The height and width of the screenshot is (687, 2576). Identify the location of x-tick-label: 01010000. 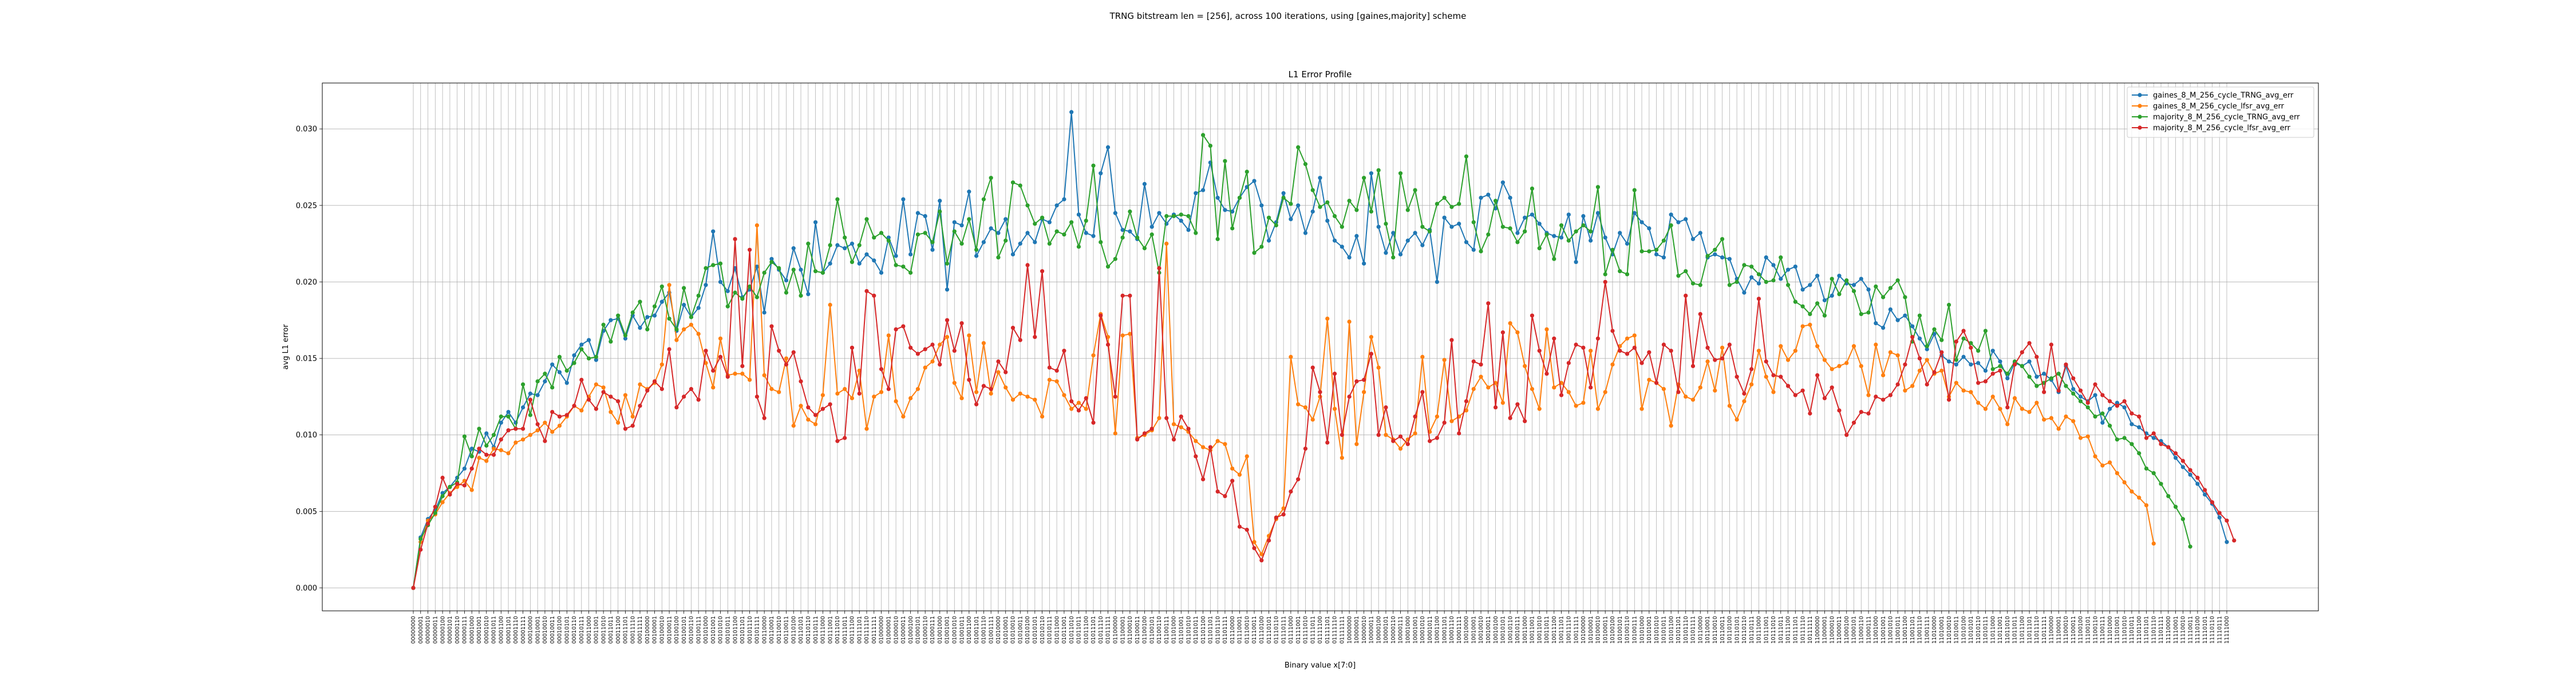
(998, 629).